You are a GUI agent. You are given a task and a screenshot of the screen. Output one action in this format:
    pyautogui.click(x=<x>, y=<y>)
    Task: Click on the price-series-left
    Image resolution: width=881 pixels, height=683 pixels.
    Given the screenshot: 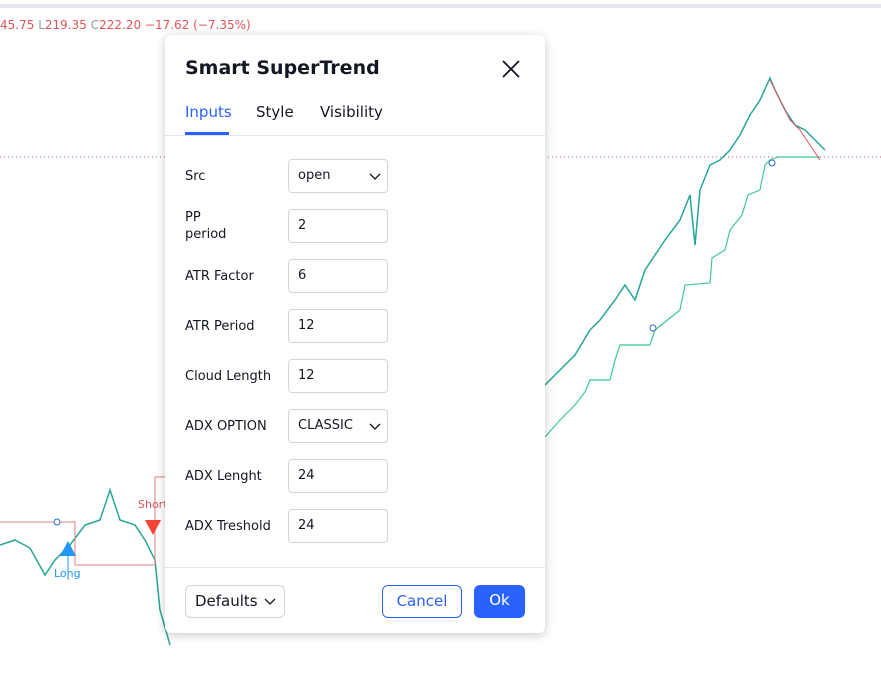 What is the action you would take?
    pyautogui.click(x=85, y=566)
    